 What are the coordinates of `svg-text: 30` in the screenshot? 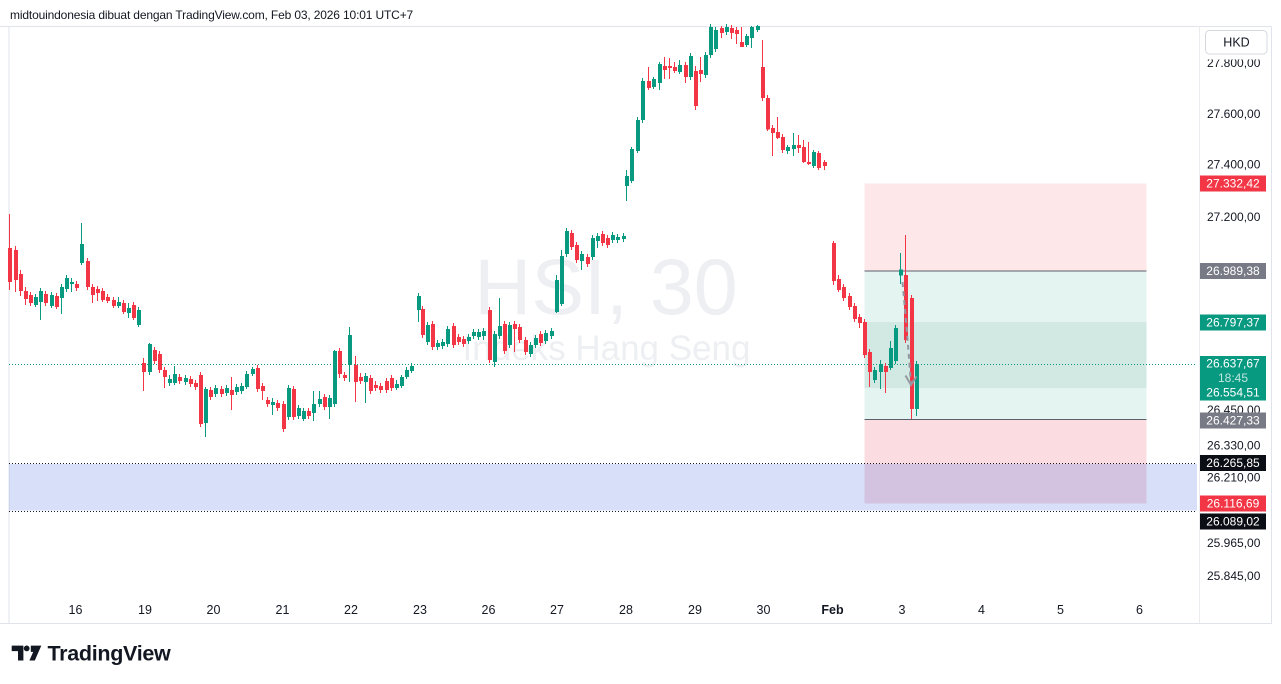 It's located at (764, 610).